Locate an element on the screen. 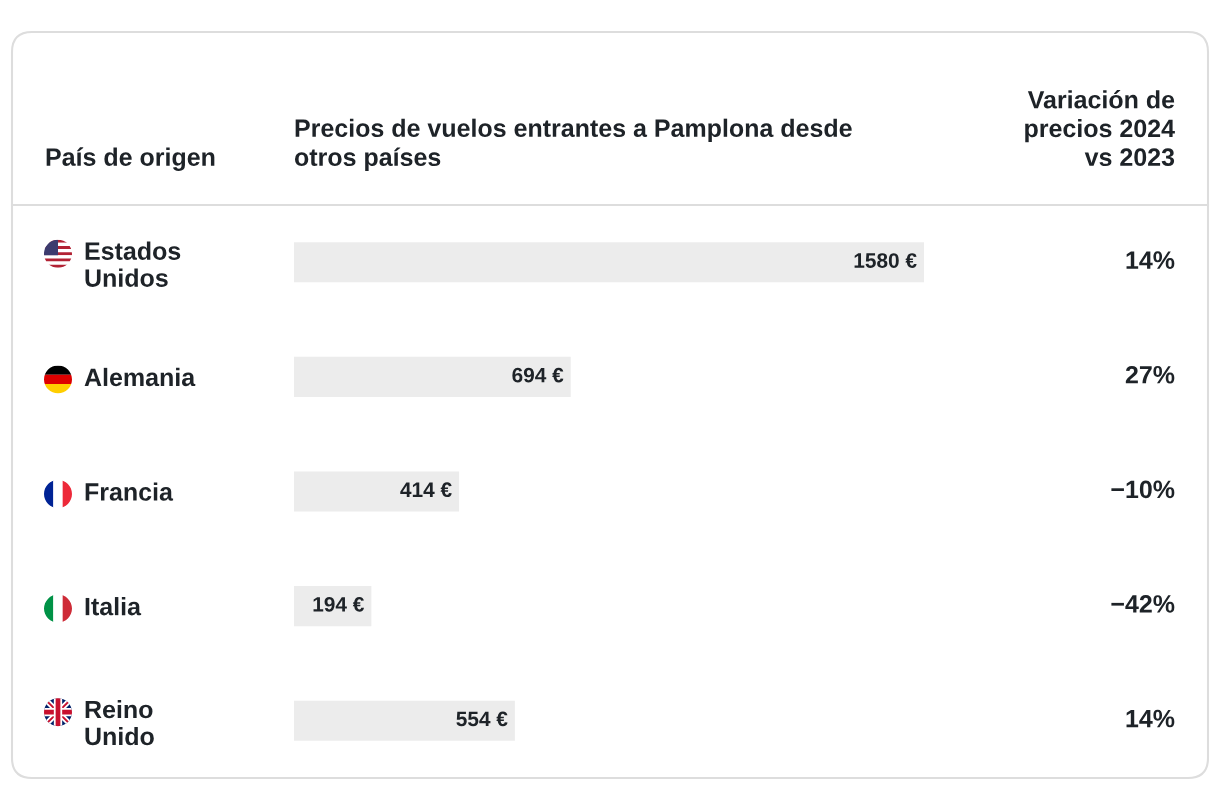 This screenshot has width=1220, height=790. y-tick-label: Alemania is located at coordinates (140, 377).